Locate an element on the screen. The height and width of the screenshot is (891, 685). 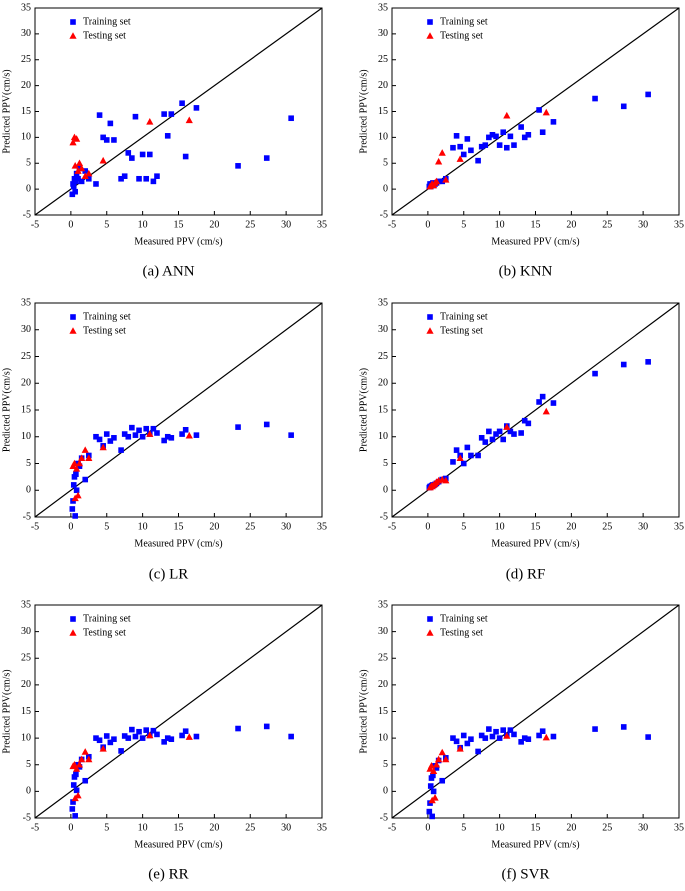
y-tick-label: 10 is located at coordinates (383, 737).